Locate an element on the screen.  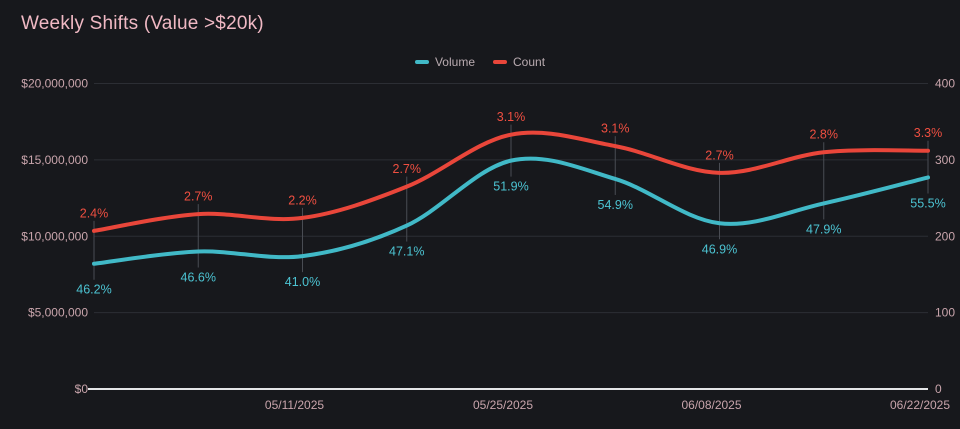
volume-point-label: 46.2% is located at coordinates (93, 290).